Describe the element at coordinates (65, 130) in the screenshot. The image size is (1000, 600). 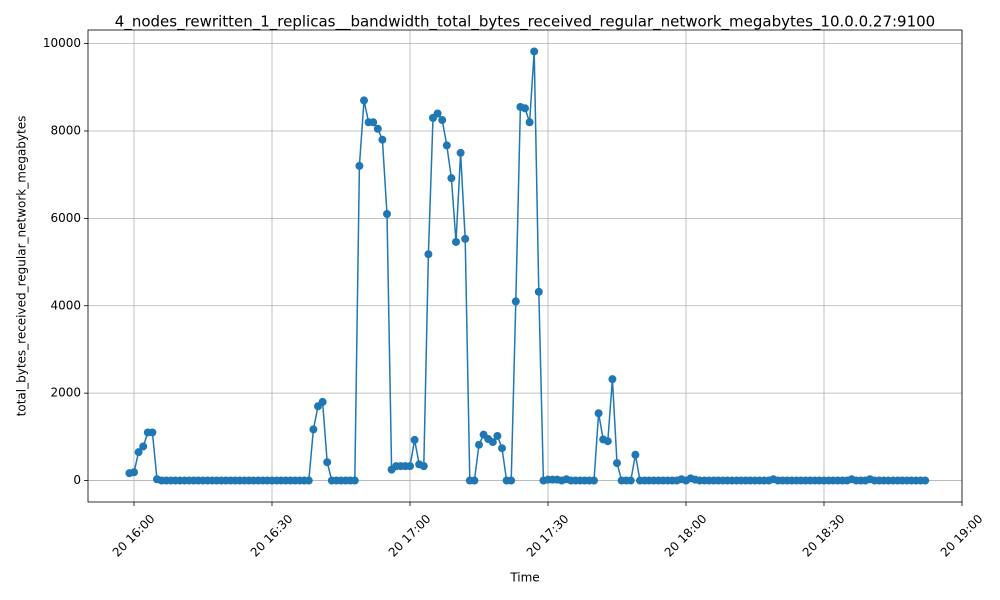
I see `y-tick-label: 8000` at that location.